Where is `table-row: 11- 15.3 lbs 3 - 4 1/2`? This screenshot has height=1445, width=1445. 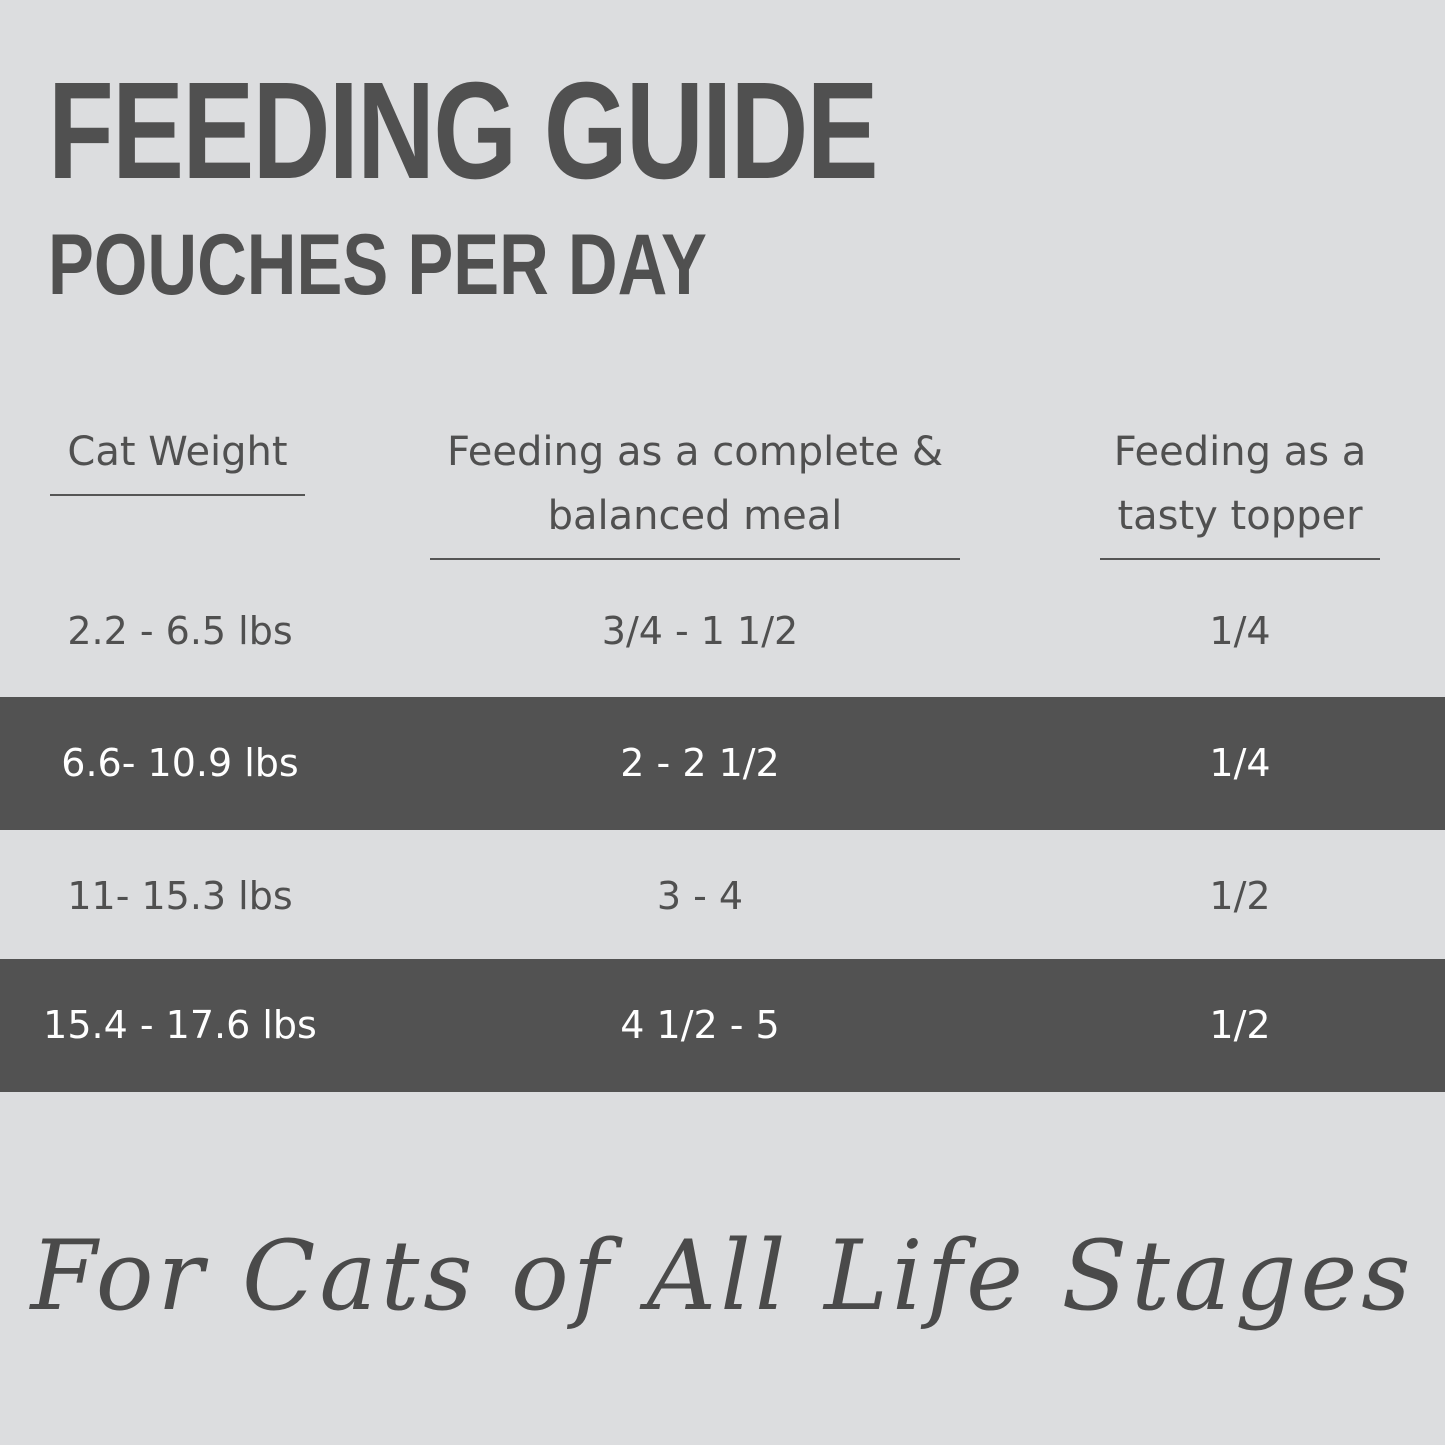 table-row: 11- 15.3 lbs 3 - 4 1/2 is located at coordinates (722, 896).